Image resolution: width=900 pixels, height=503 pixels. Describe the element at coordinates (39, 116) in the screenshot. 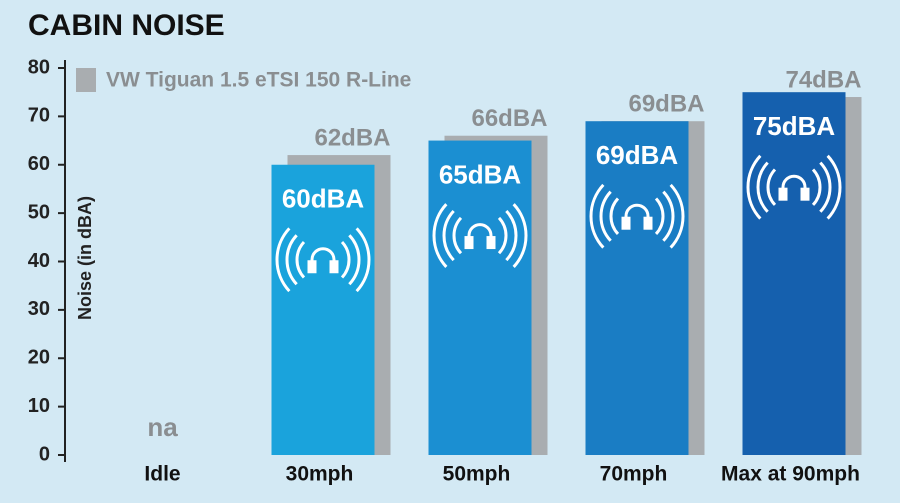

I see `y-tick-label: 70` at that location.